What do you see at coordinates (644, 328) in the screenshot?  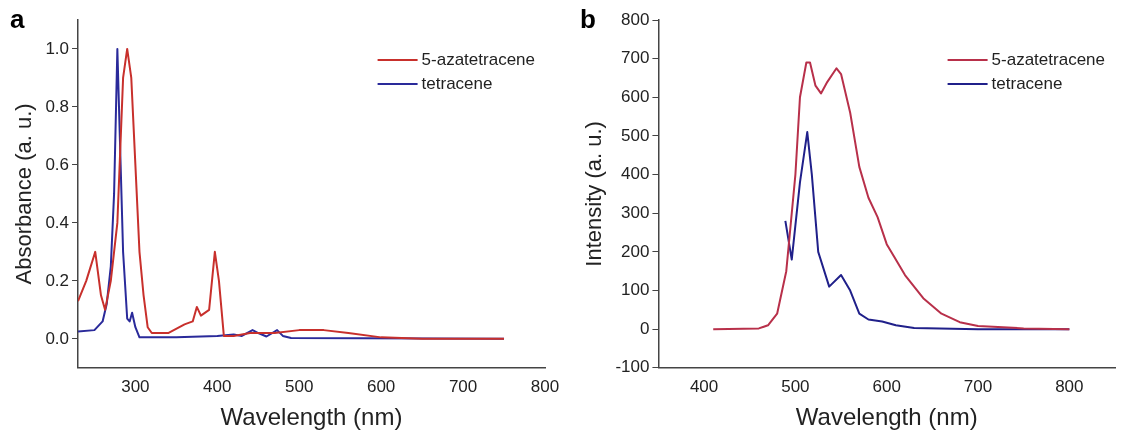 I see `y-tick-label: 0` at bounding box center [644, 328].